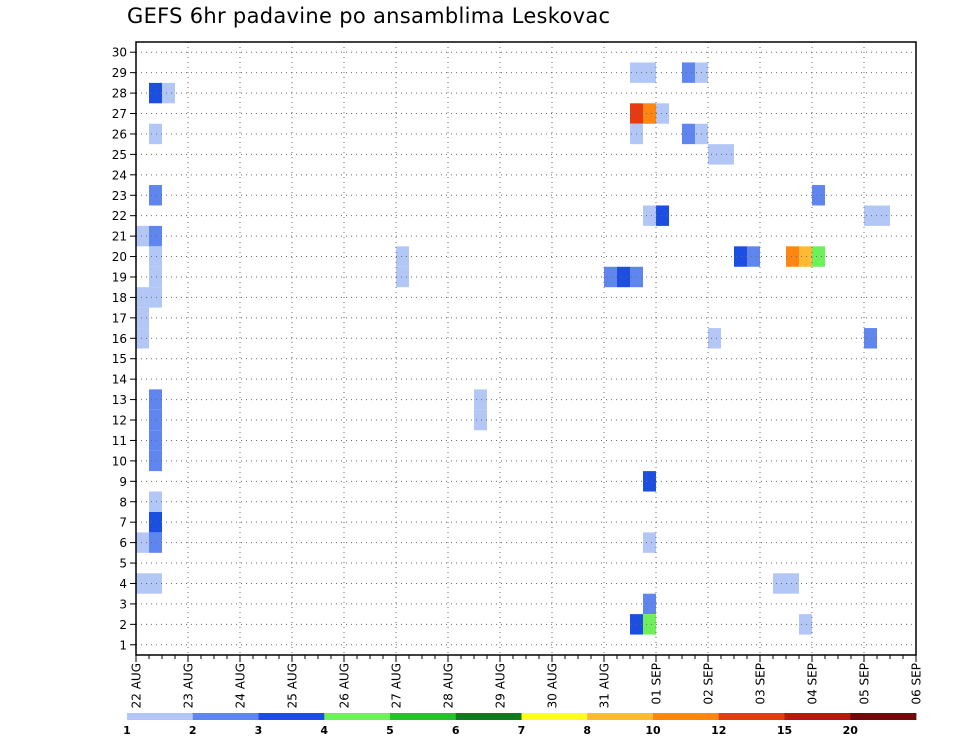 The height and width of the screenshot is (742, 960). What do you see at coordinates (813, 684) in the screenshot?
I see `x-tick-label: 04 SEP` at bounding box center [813, 684].